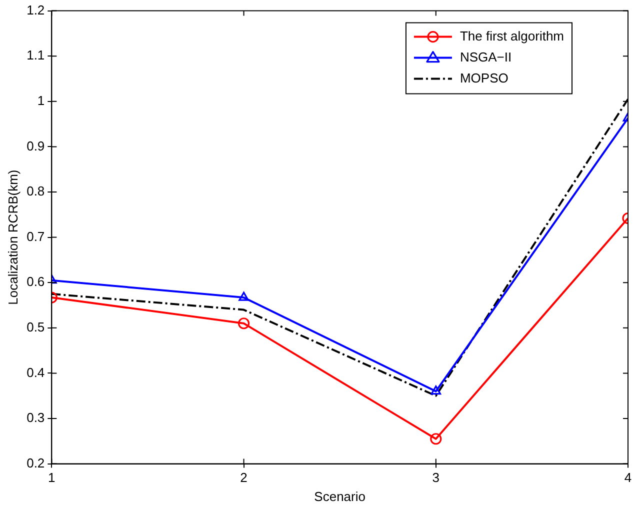 This screenshot has height=507, width=642. Describe the element at coordinates (340, 496) in the screenshot. I see `x-axis-title: Scenario` at that location.